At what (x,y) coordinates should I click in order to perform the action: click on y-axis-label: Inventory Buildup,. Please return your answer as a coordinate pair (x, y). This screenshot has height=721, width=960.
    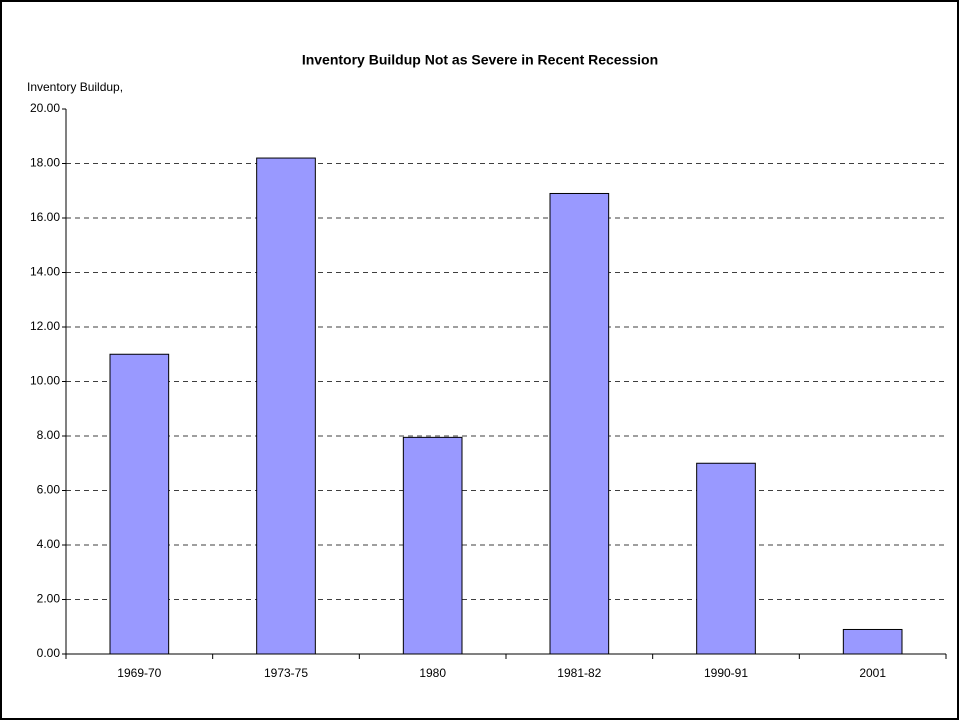
    Looking at the image, I should click on (75, 87).